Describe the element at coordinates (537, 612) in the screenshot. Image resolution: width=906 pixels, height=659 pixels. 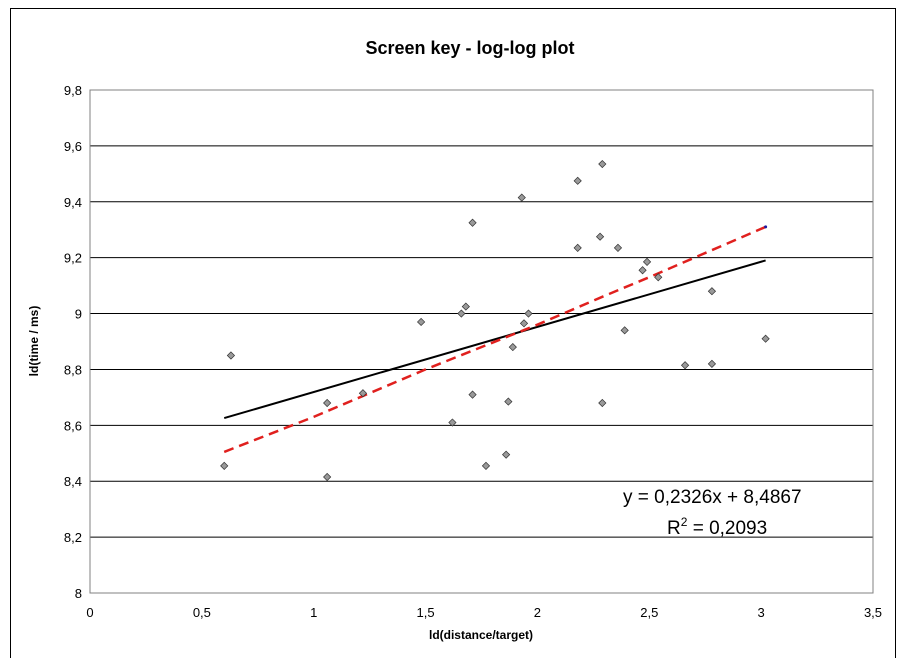
I see `x-tick-label: 2` at that location.